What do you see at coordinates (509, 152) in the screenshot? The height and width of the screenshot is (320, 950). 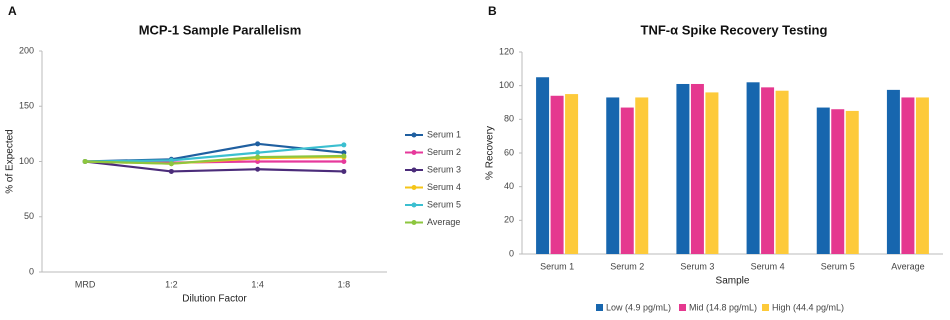 I see `y-tick-label: 60` at bounding box center [509, 152].